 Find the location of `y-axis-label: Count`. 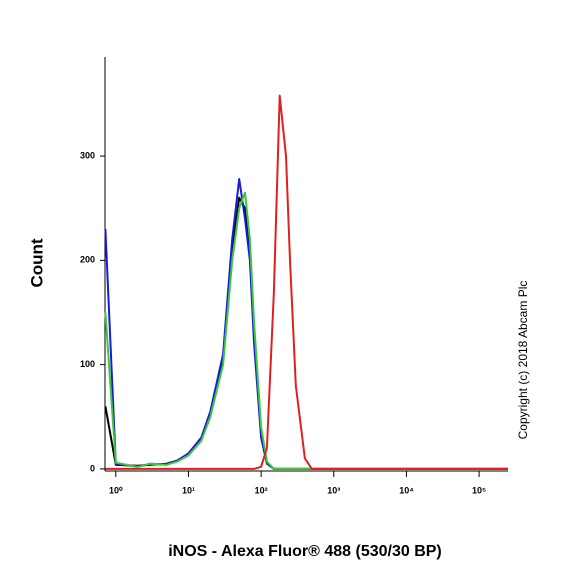

y-axis-label: Count is located at coordinates (36, 262).